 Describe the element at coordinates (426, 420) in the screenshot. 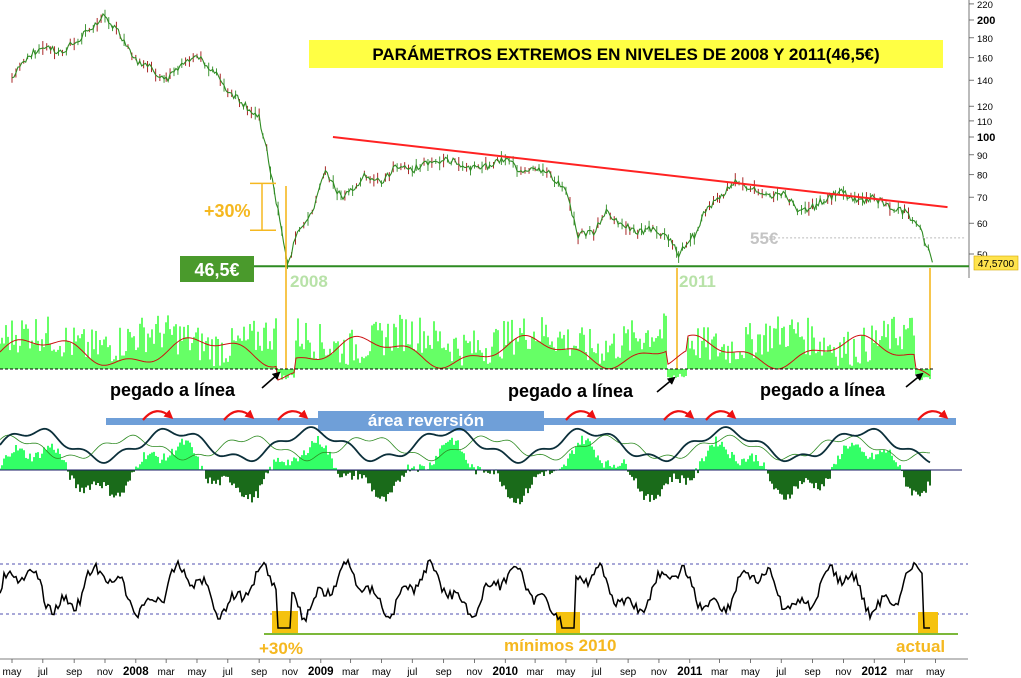

I see `reversion-label: área reversión` at that location.